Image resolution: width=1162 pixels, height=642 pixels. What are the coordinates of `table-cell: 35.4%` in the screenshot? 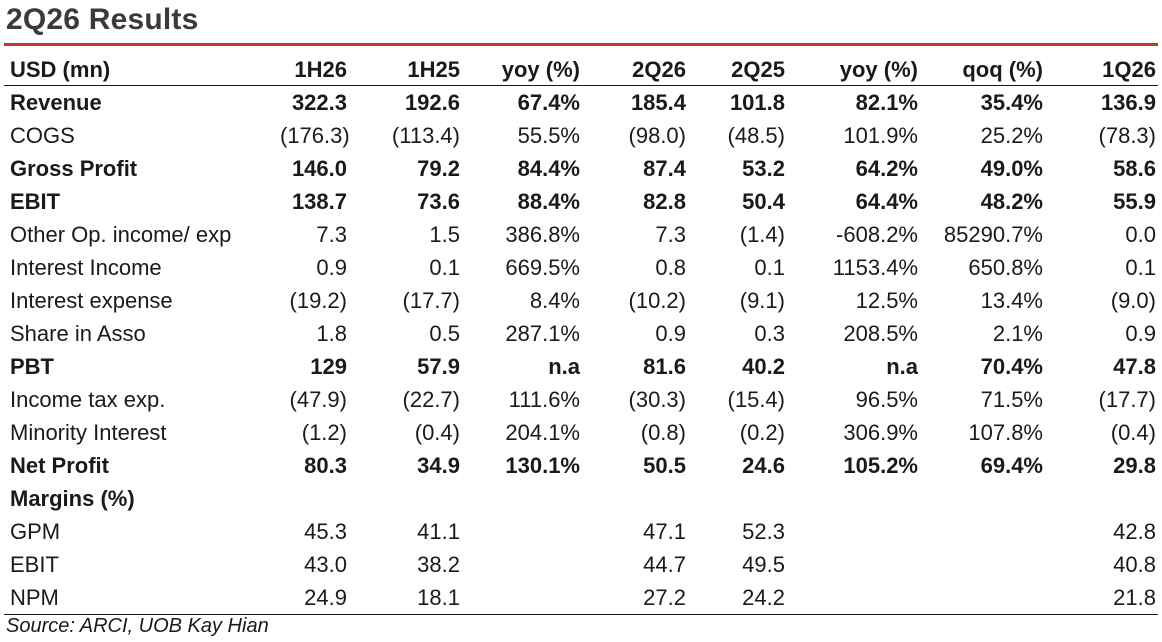 It's located at (1011, 102).